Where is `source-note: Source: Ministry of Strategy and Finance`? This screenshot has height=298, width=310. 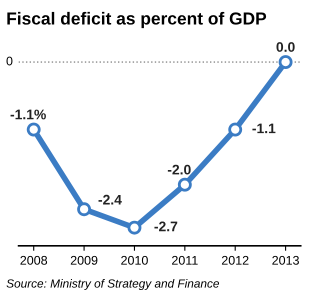
source-note: Source: Ministry of Strategy and Finance is located at coordinates (113, 284).